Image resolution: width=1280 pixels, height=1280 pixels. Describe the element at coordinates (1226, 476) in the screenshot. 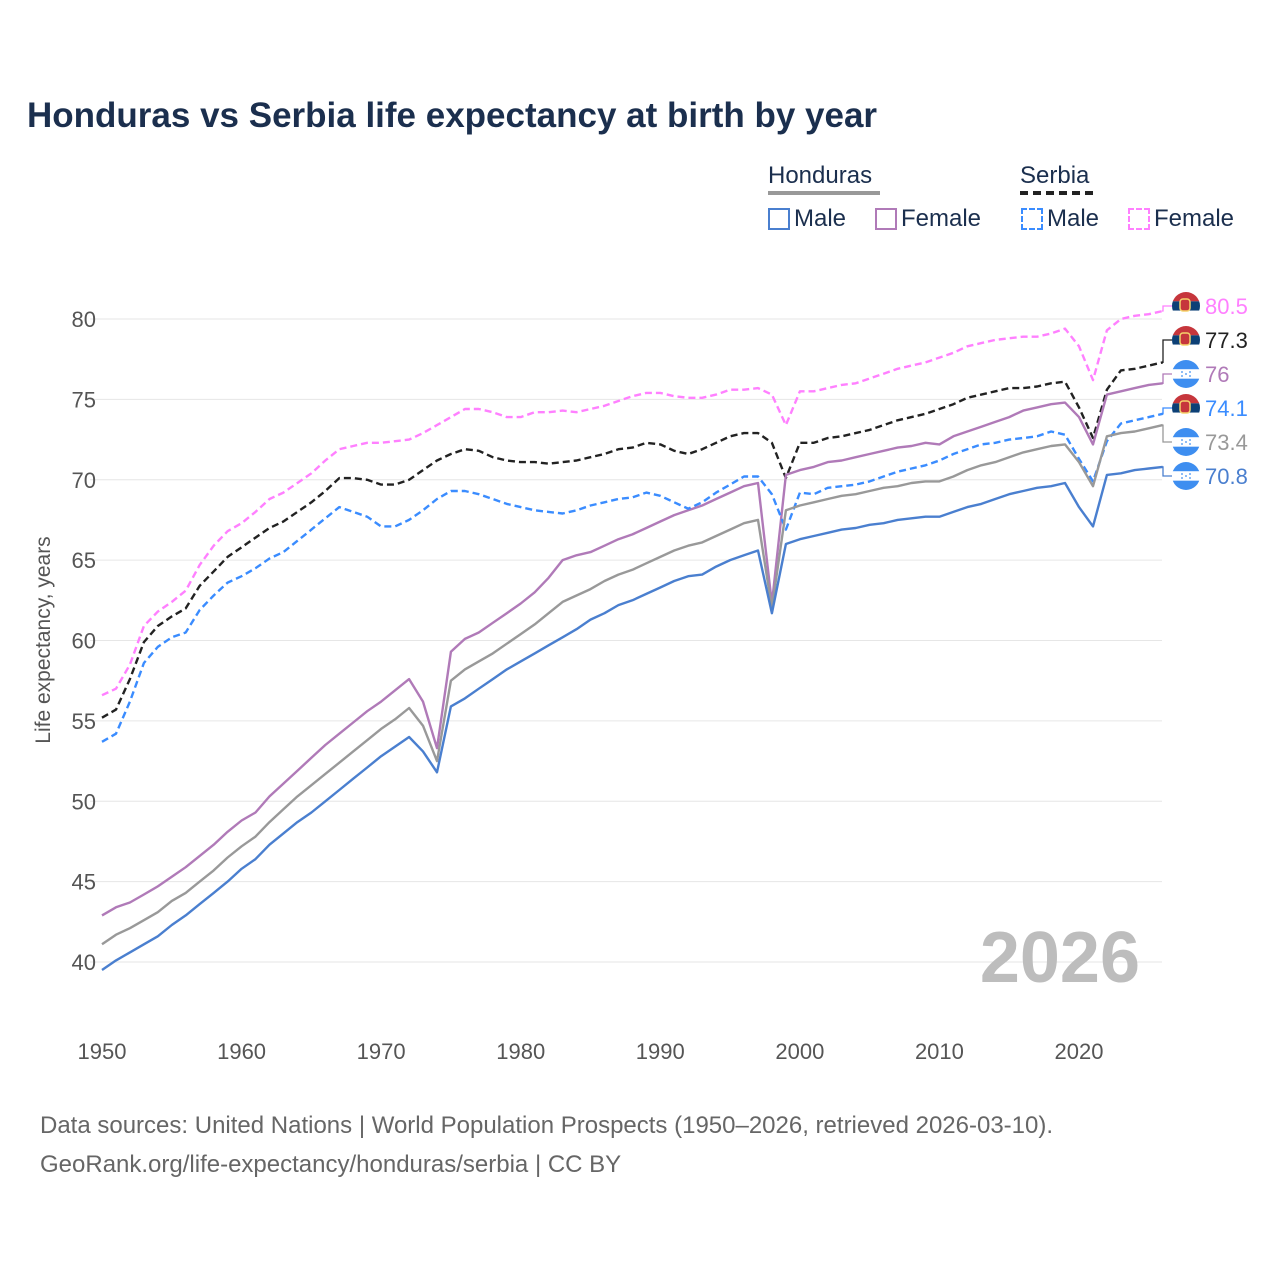

I see `end-value-label: 70.8` at that location.